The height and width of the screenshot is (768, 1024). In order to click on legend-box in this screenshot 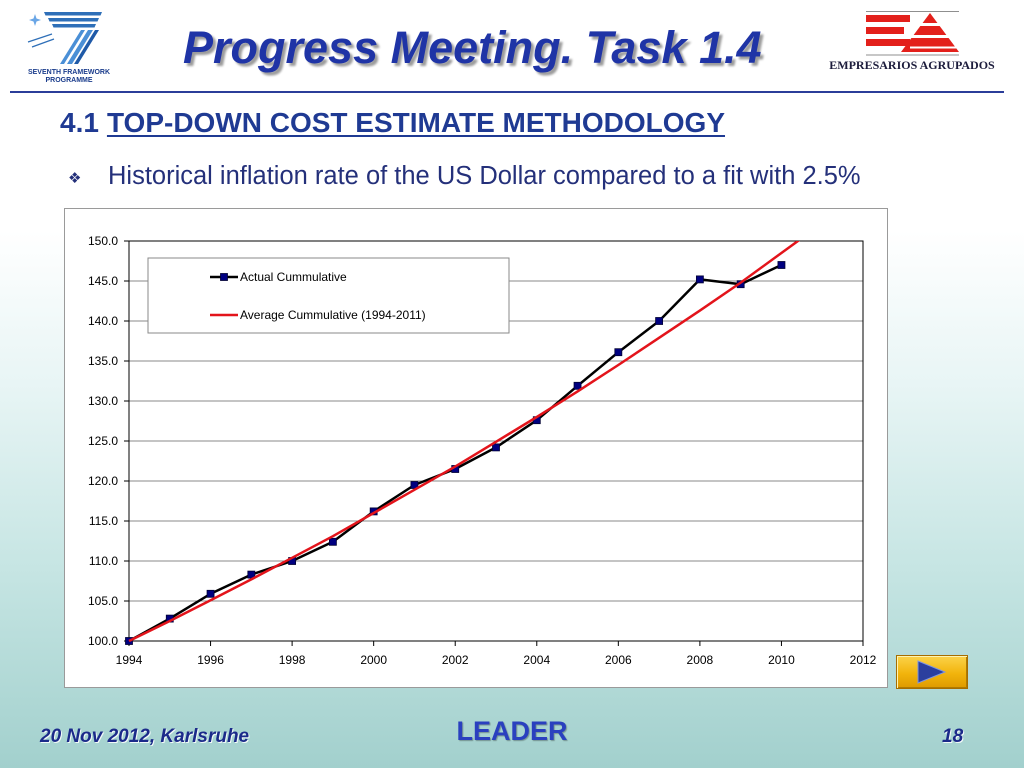, I will do `click(328, 295)`.